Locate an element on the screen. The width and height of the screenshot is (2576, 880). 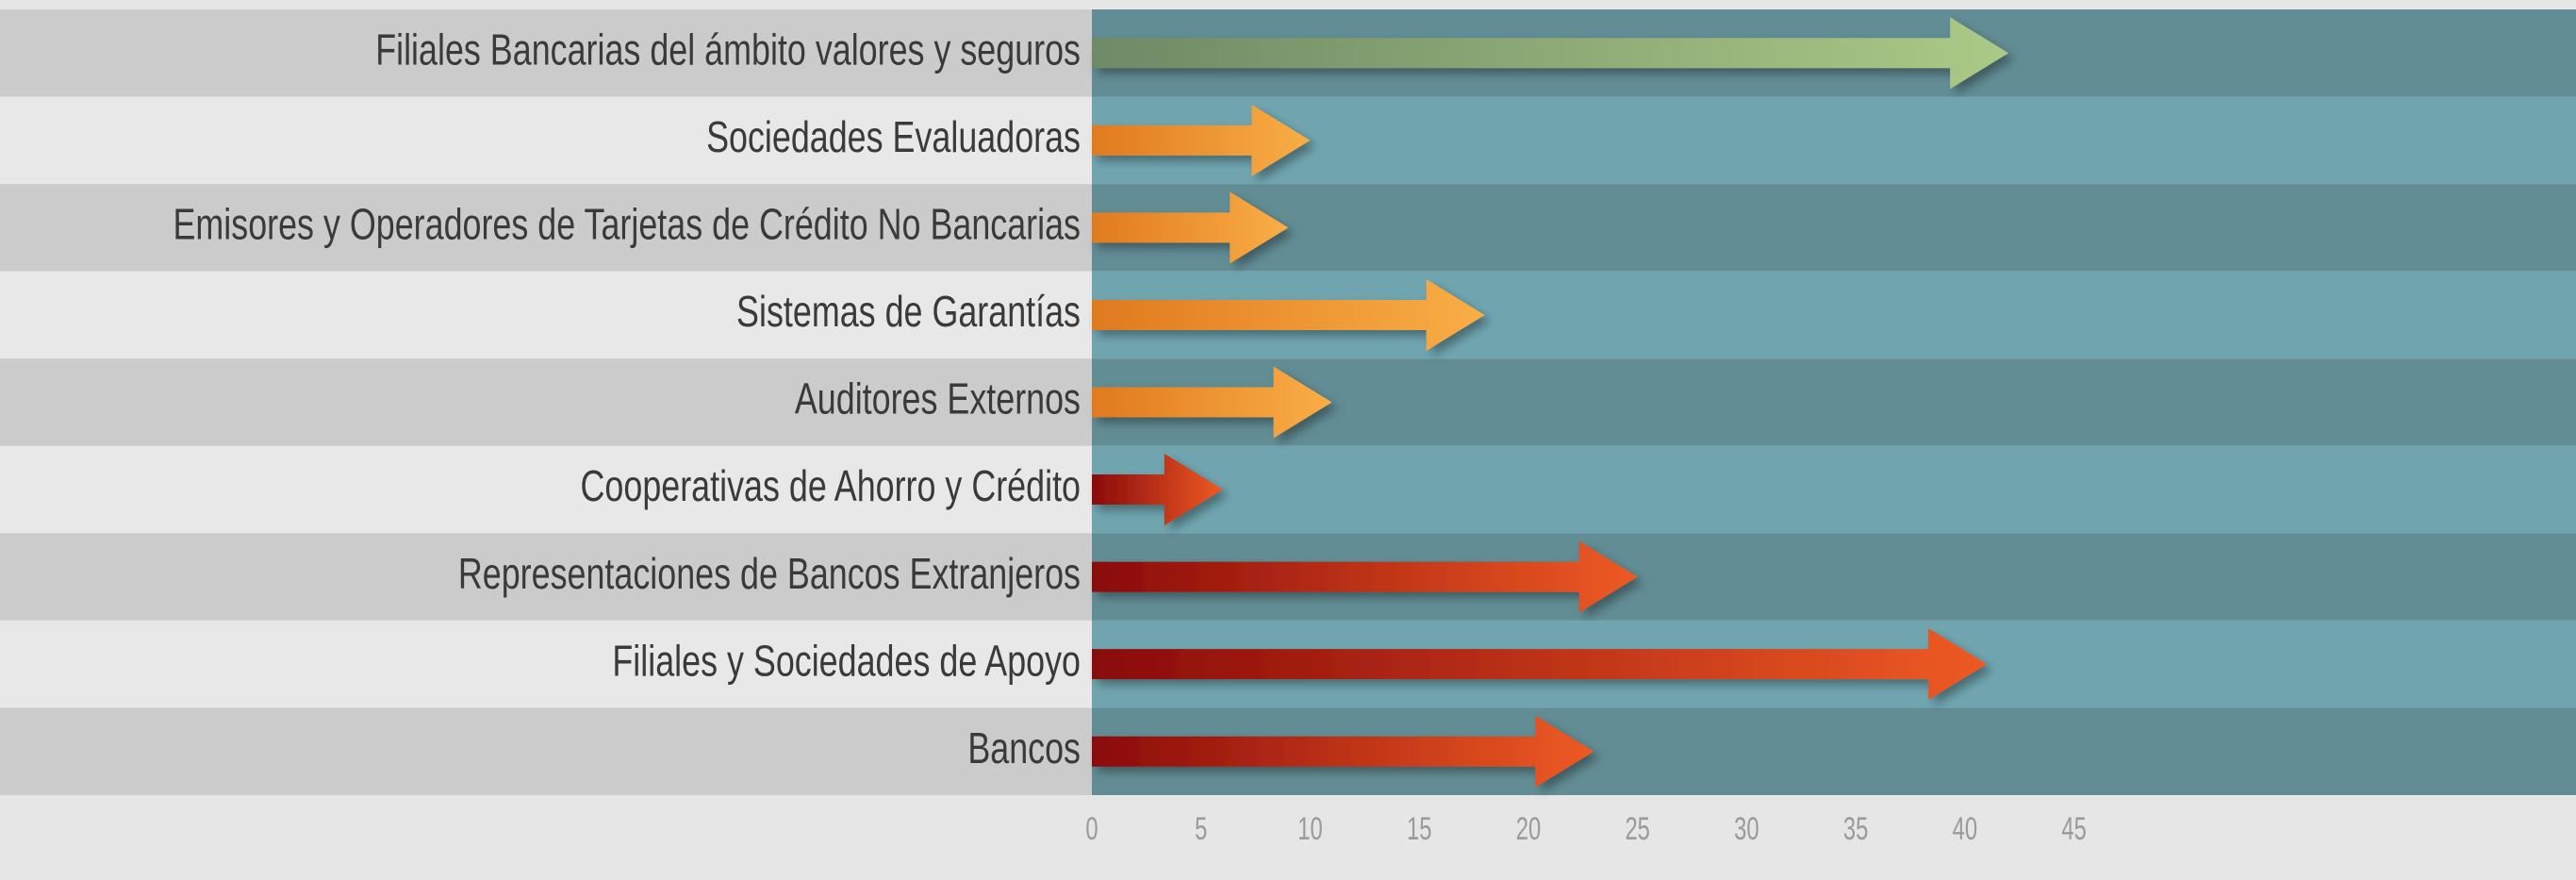
category-label: Bancos is located at coordinates (1024, 748).